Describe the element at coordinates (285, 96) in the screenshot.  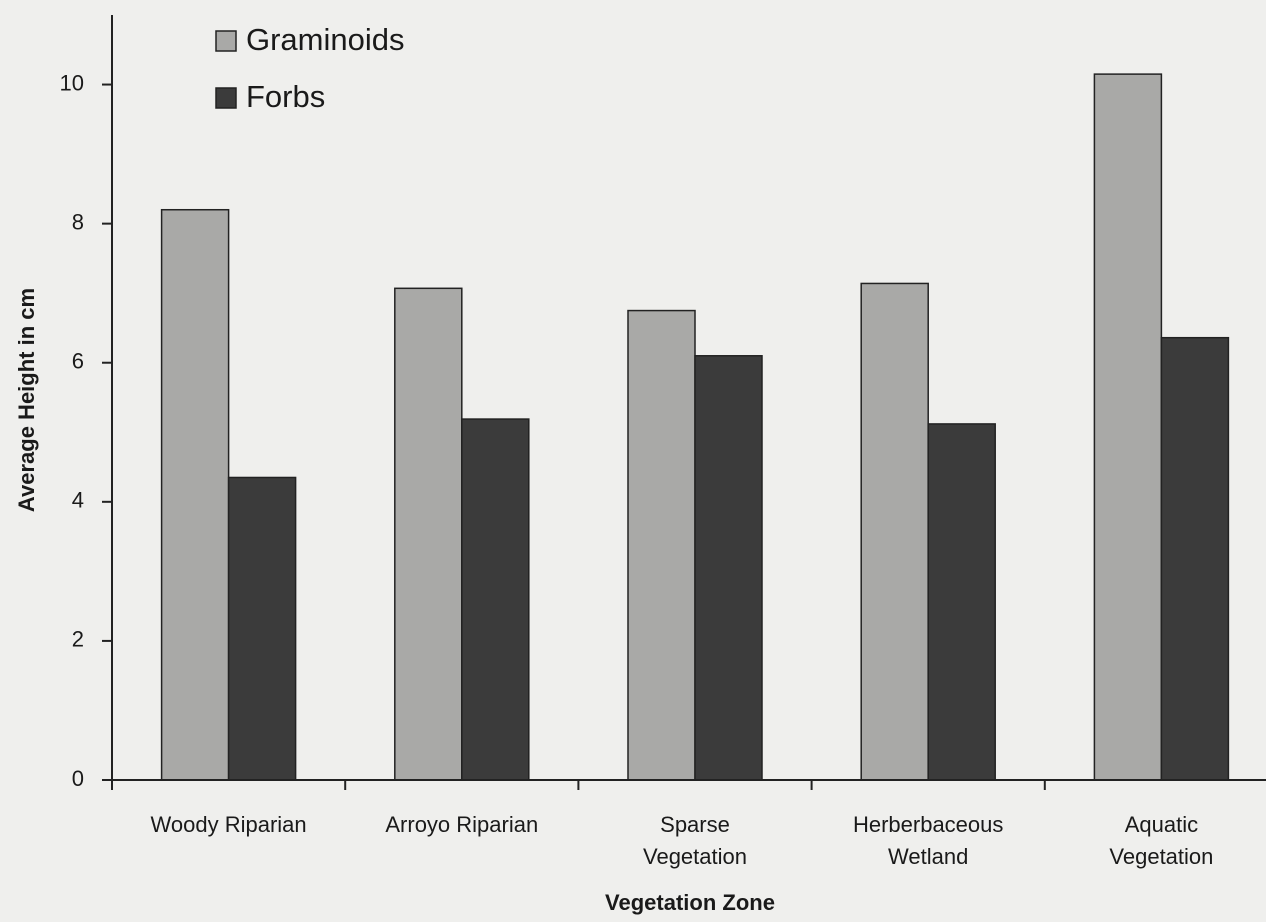
I see `legend-label: Forbs` at that location.